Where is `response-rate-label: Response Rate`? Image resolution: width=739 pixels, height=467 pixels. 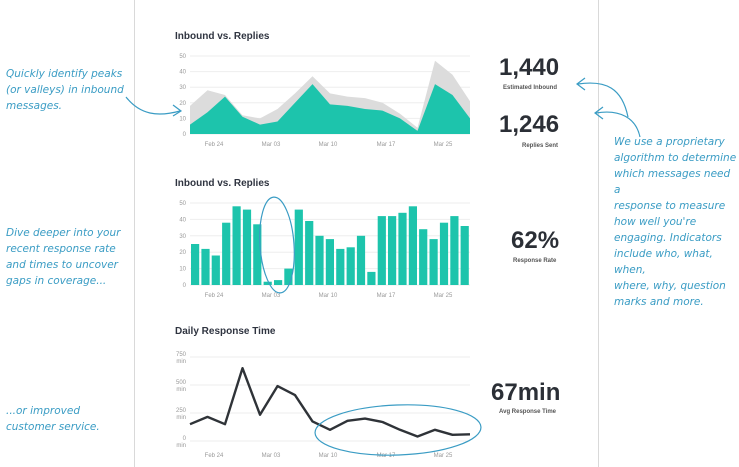
response-rate-label: Response Rate is located at coordinates (535, 261).